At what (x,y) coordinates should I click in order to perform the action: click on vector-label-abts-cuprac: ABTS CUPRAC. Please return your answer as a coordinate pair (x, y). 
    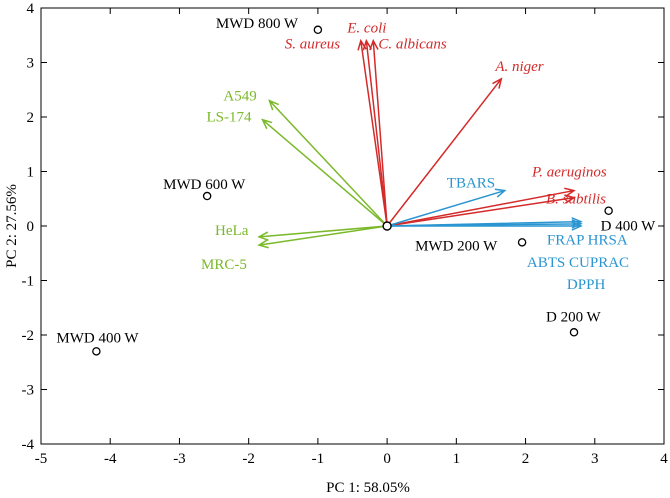
    Looking at the image, I should click on (578, 263).